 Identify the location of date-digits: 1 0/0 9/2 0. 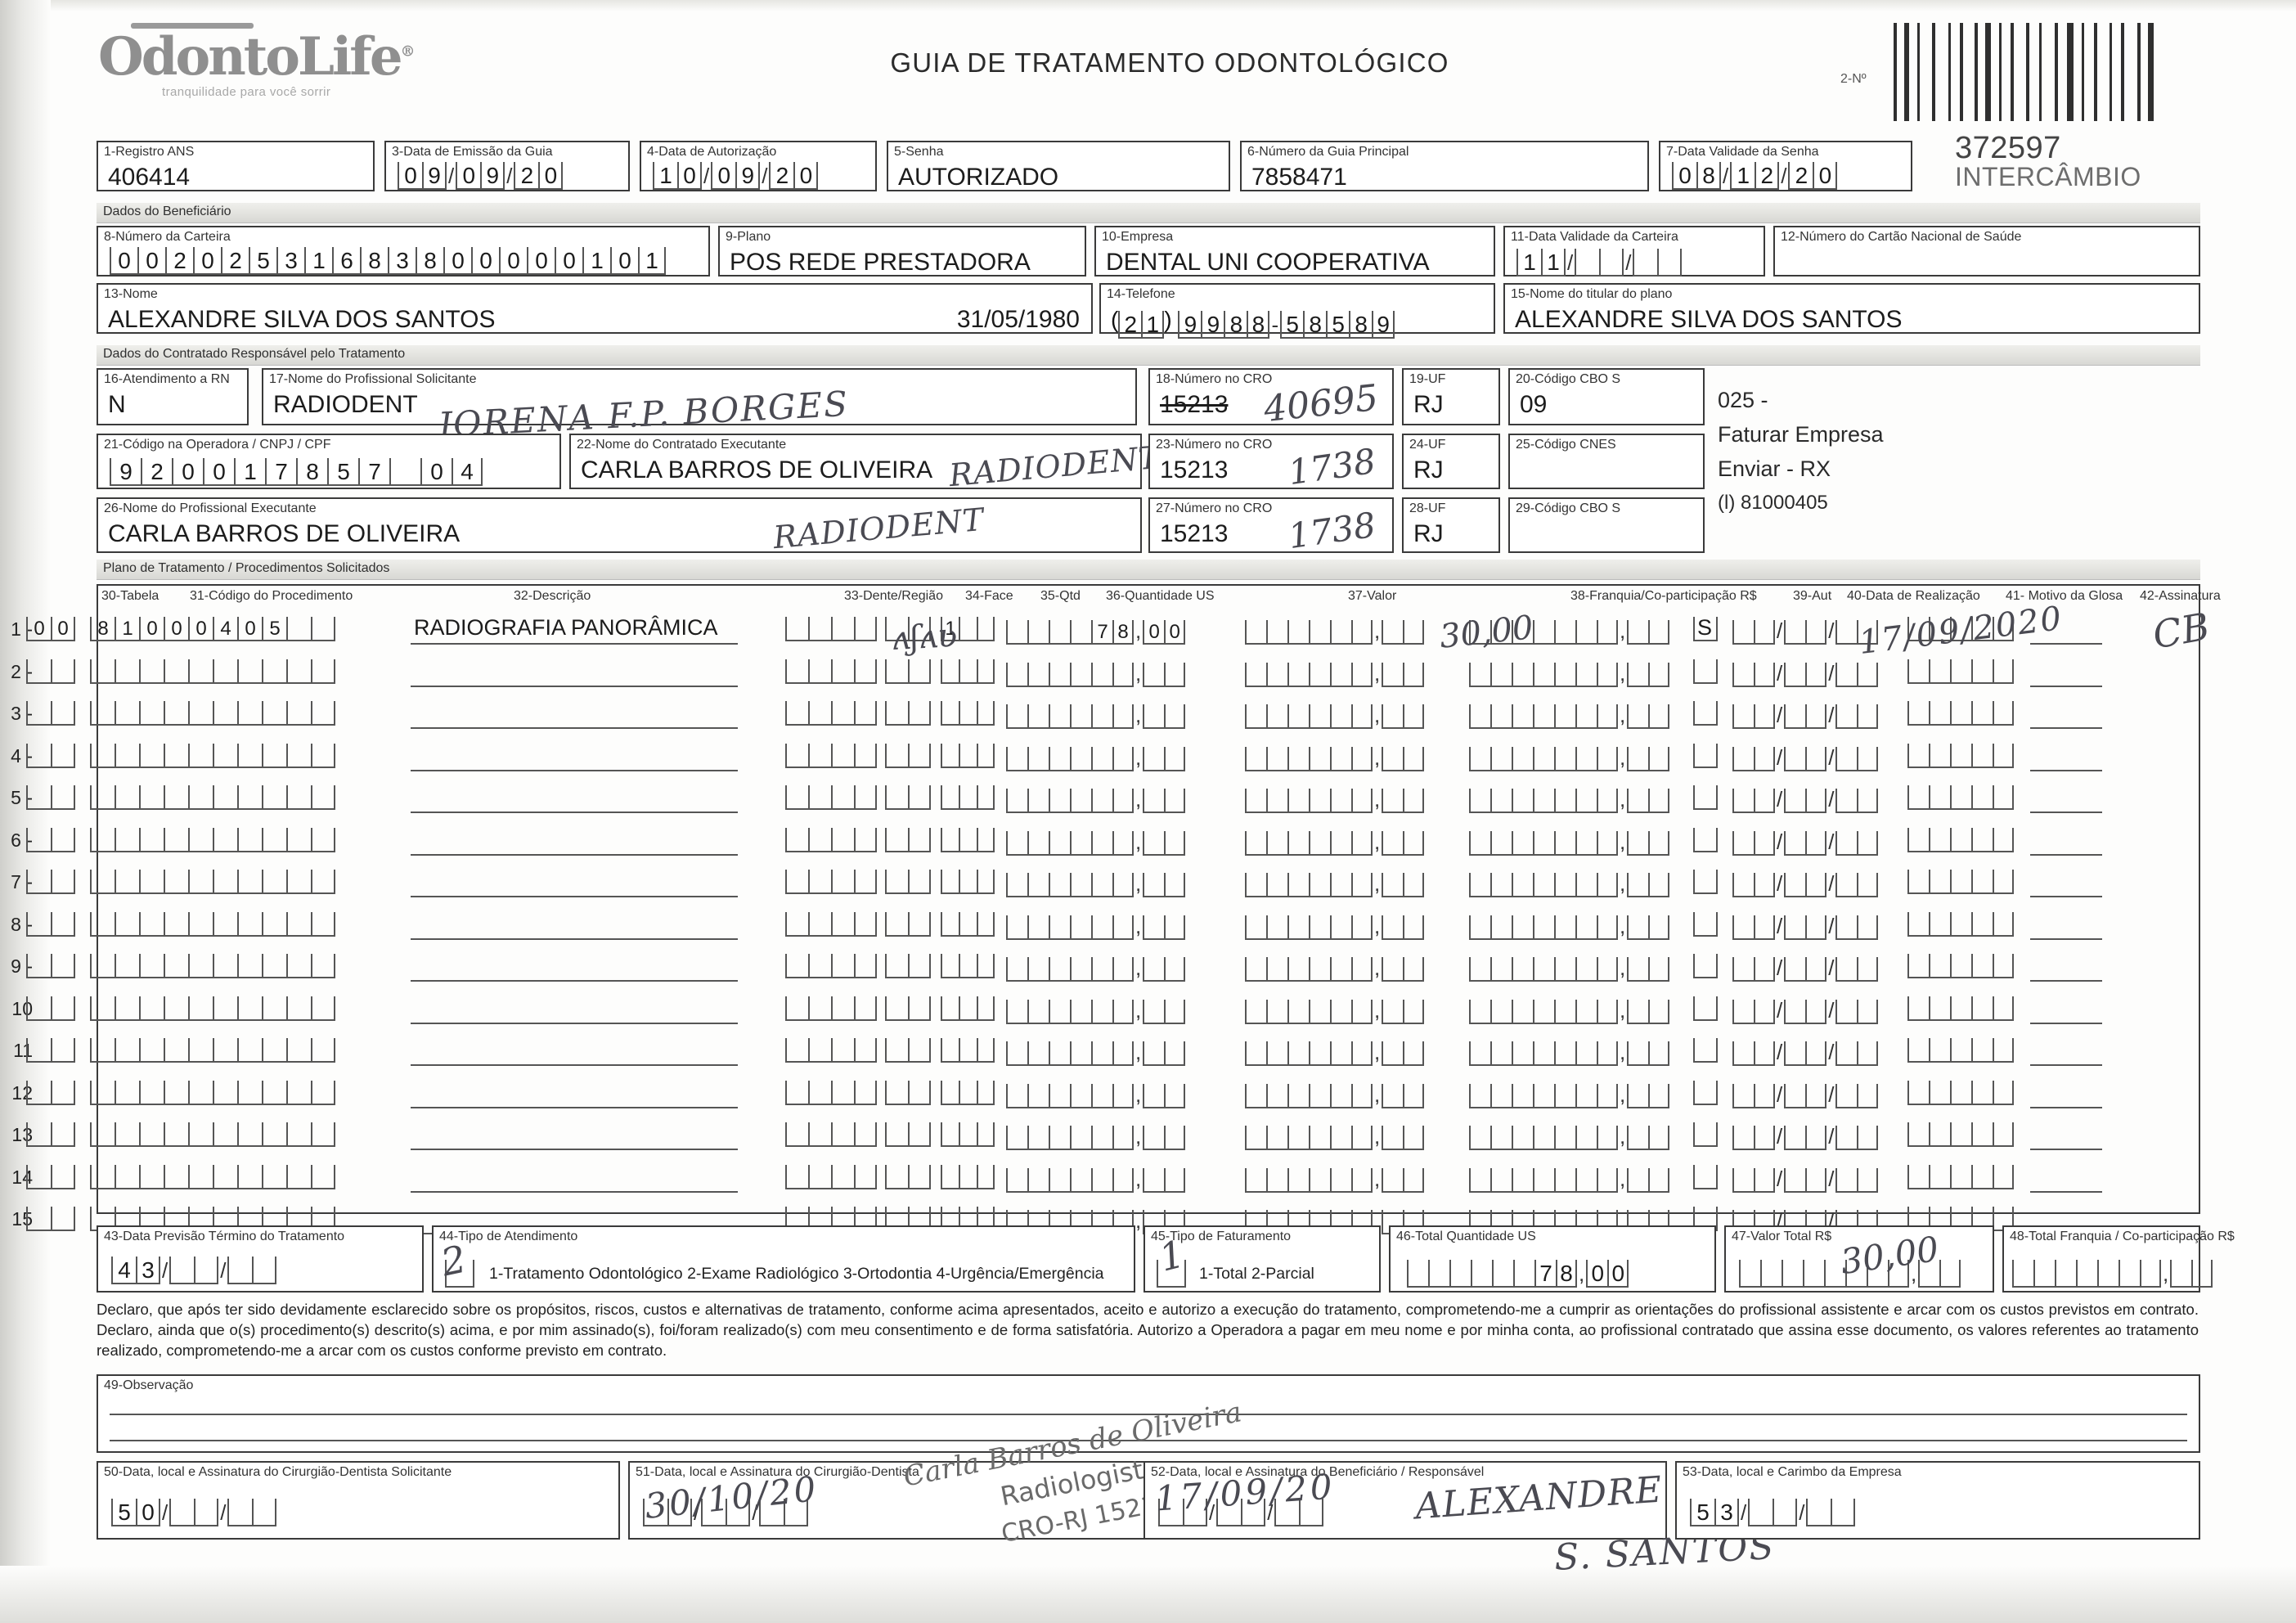
(736, 176).